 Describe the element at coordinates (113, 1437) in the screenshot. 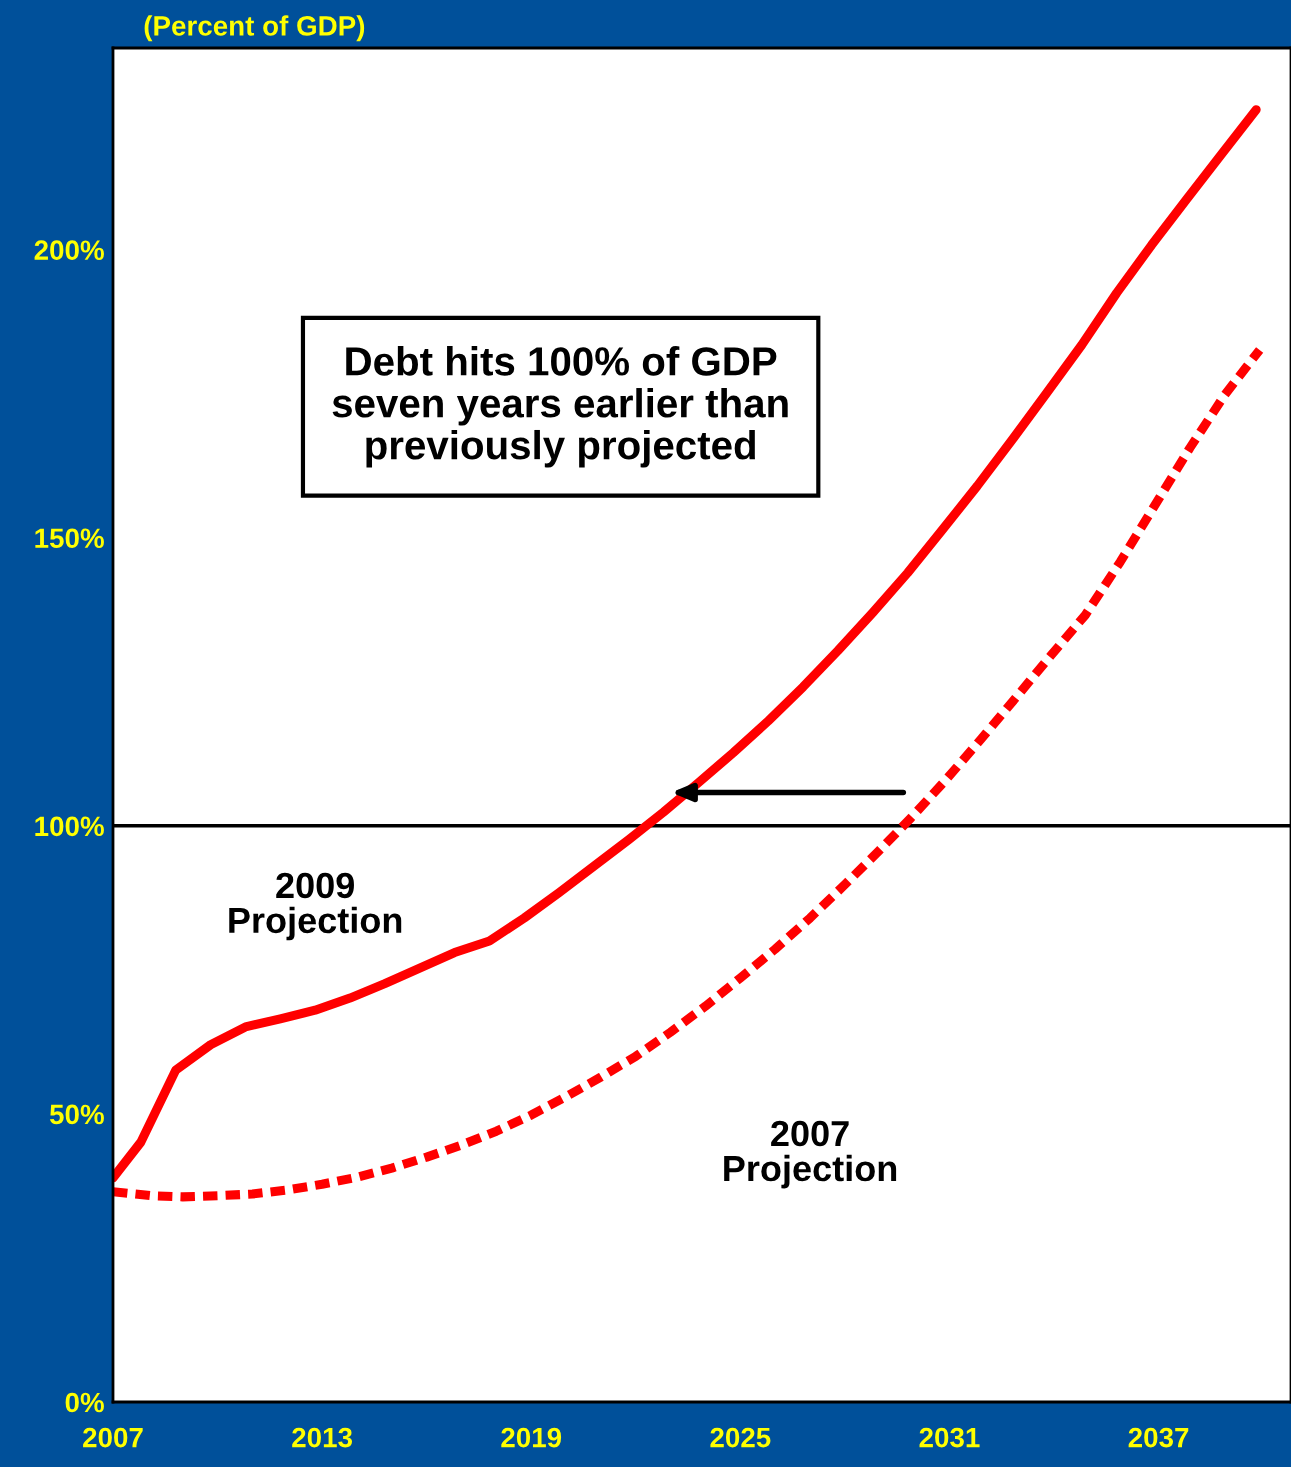

I see `x-tick-label: 2007` at that location.